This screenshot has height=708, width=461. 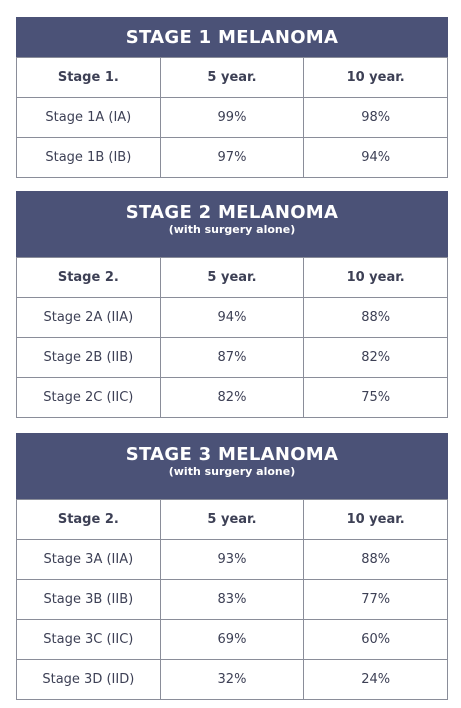 I want to click on cell: Stage 1A (IA), so click(x=88, y=117).